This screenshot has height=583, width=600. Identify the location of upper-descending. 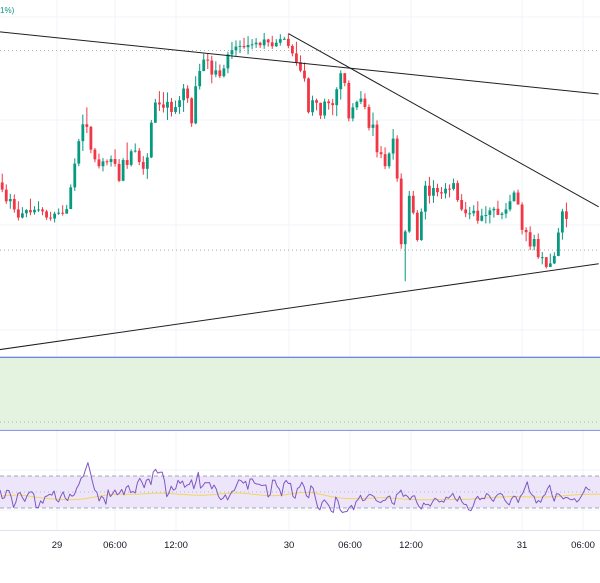
(299, 63).